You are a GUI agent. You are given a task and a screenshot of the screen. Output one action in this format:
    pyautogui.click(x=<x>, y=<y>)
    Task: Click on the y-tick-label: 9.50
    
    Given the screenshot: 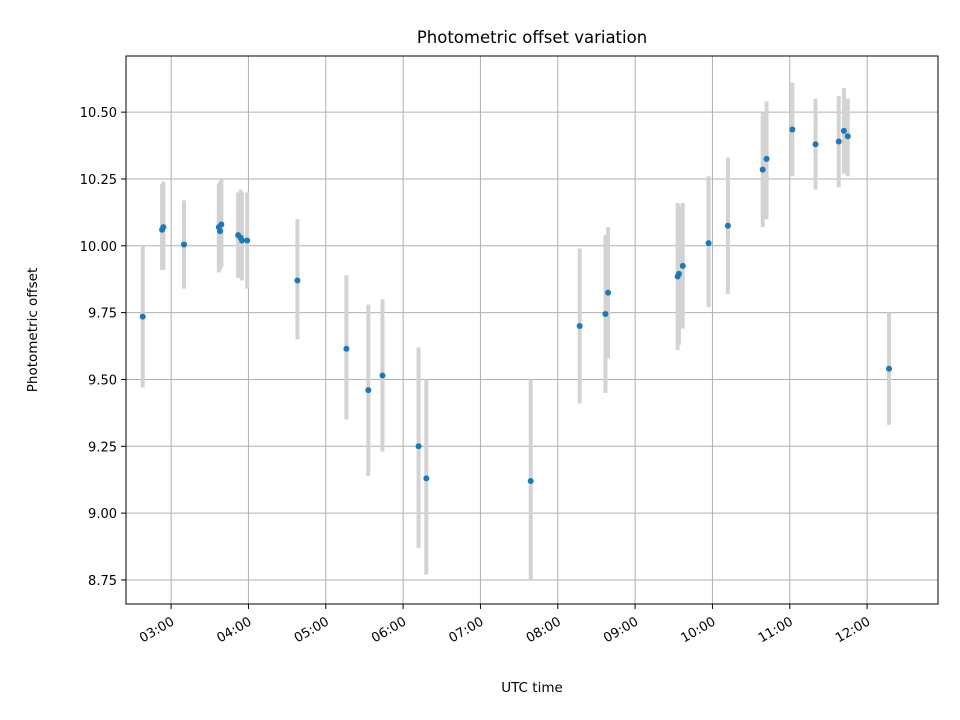 What is the action you would take?
    pyautogui.click(x=102, y=380)
    